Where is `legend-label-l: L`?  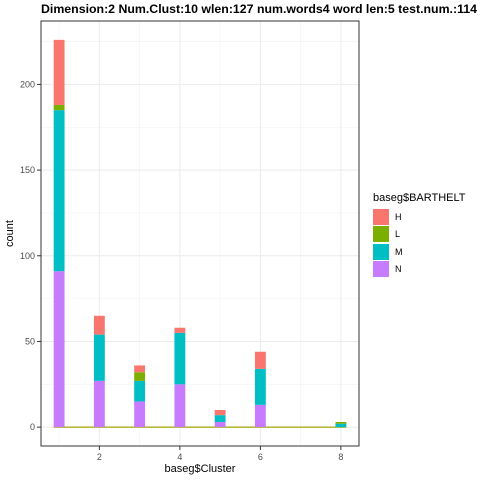 legend-label-l: L is located at coordinates (398, 234).